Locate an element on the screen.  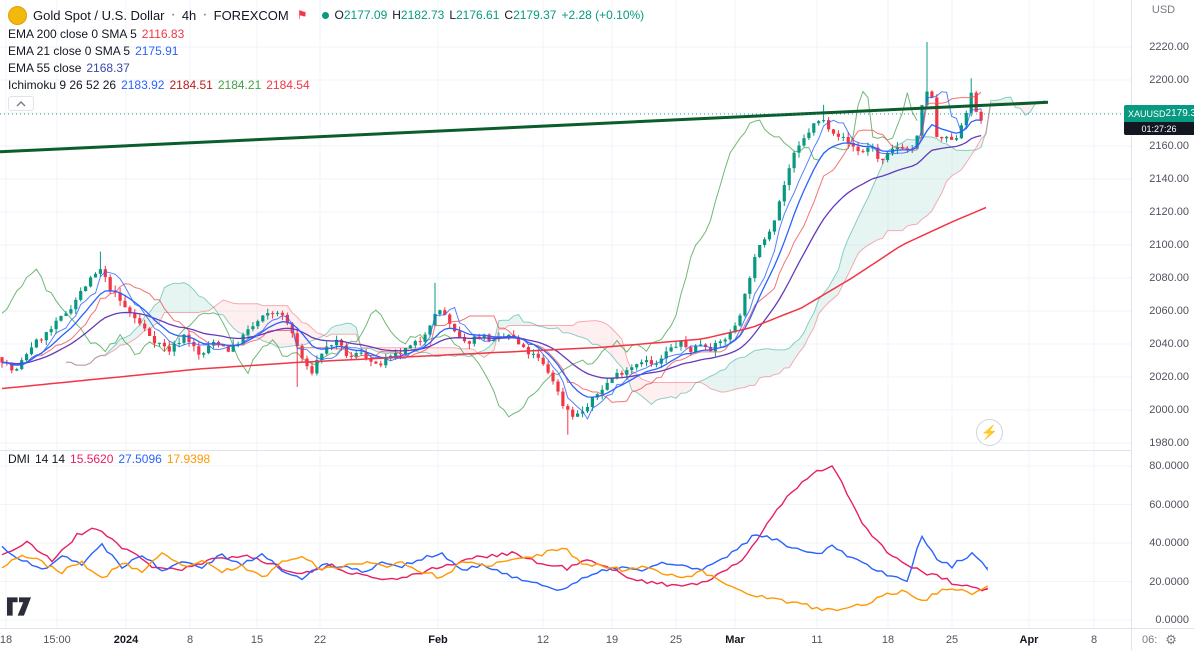
change-value: +2.28 (+0.10%) is located at coordinates (603, 15).